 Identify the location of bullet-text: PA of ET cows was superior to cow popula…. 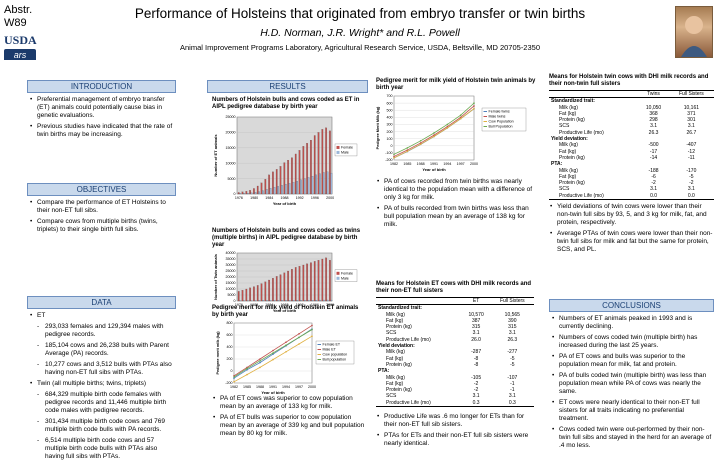
(286, 402).